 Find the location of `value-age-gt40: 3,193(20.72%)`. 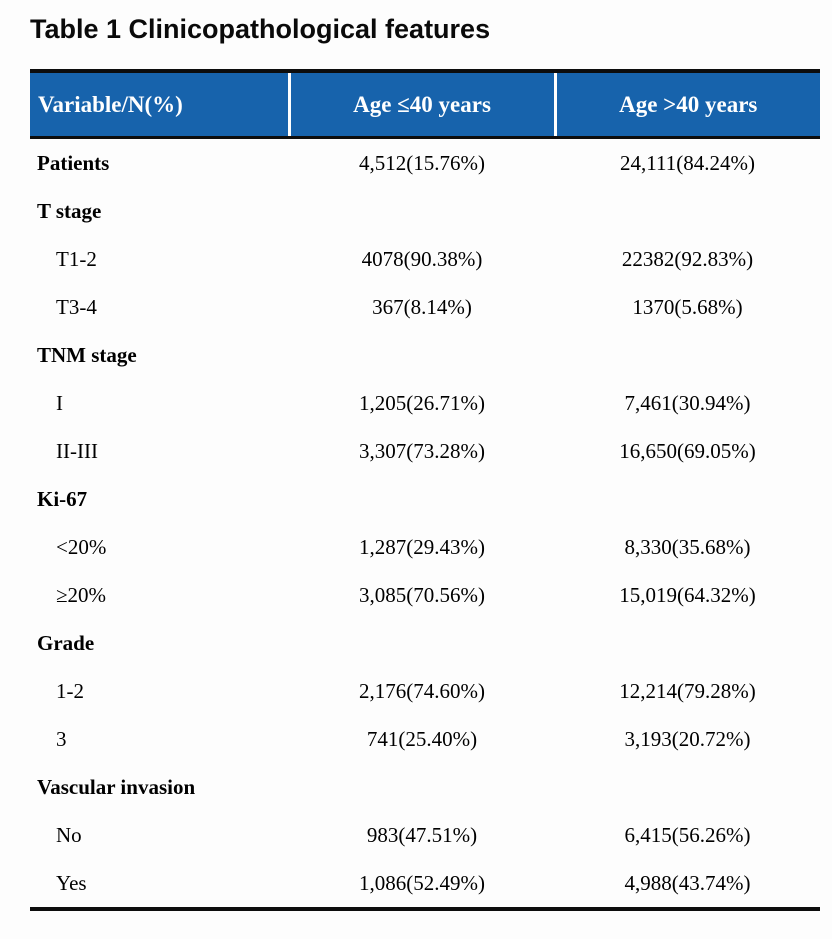

value-age-gt40: 3,193(20.72%) is located at coordinates (687, 738).